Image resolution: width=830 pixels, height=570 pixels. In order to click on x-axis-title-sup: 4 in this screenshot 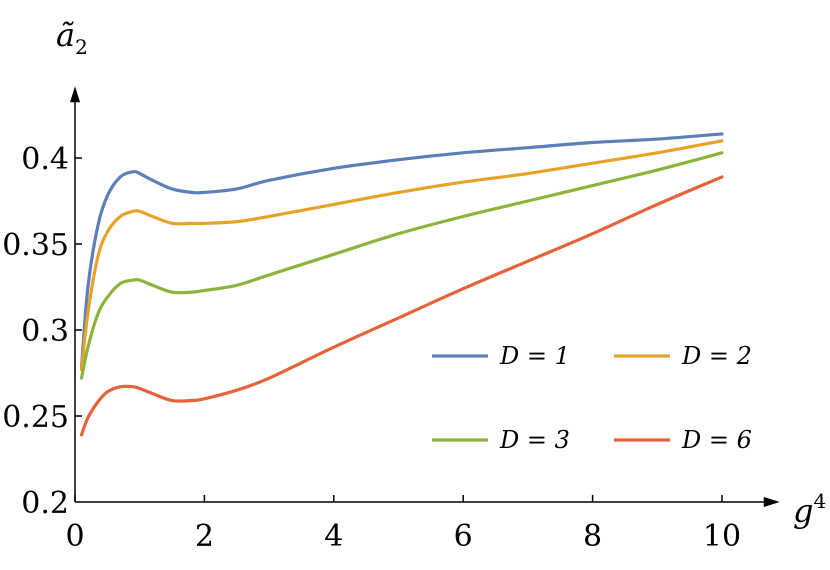, I will do `click(819, 501)`.